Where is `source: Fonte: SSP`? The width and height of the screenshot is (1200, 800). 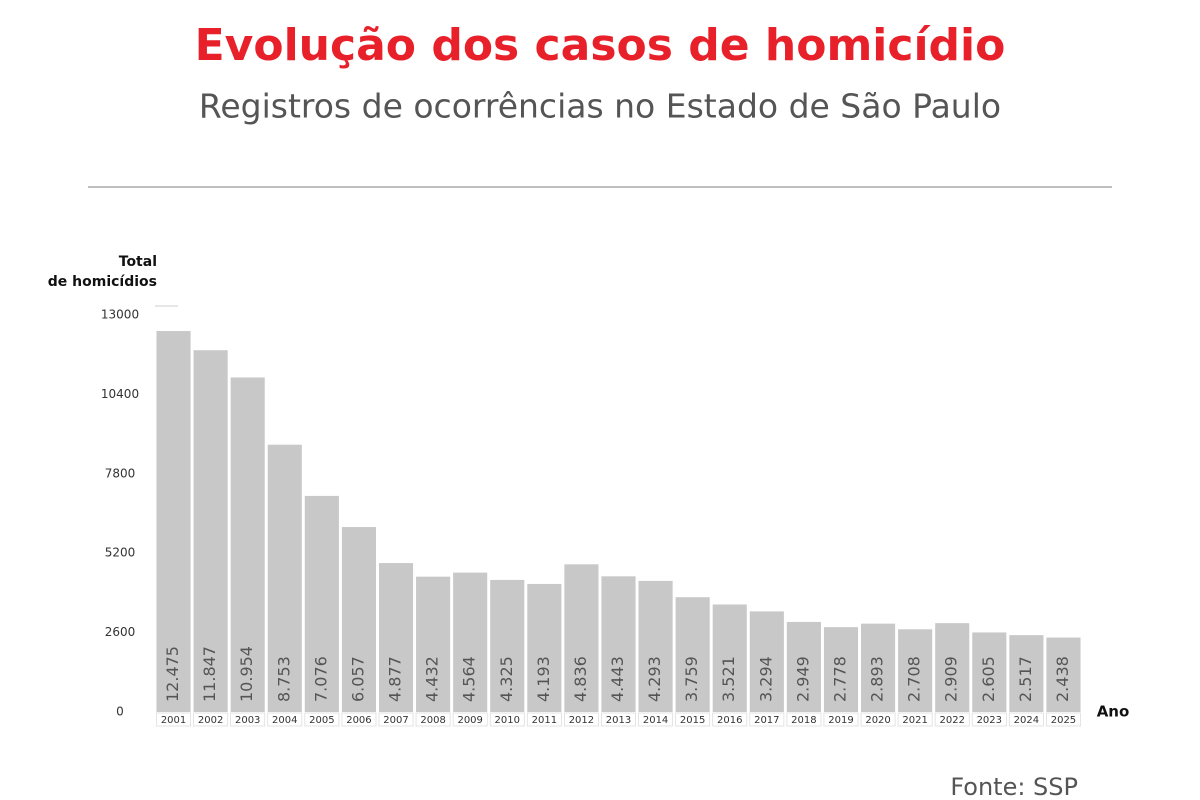 source: Fonte: SSP is located at coordinates (1014, 786).